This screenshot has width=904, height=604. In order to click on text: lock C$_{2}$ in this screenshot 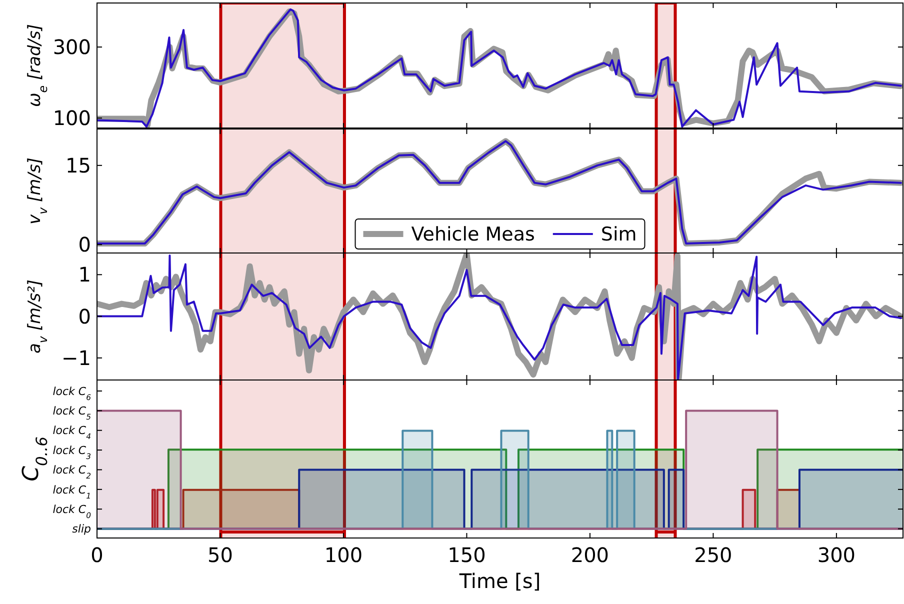, I will do `click(72, 472)`.